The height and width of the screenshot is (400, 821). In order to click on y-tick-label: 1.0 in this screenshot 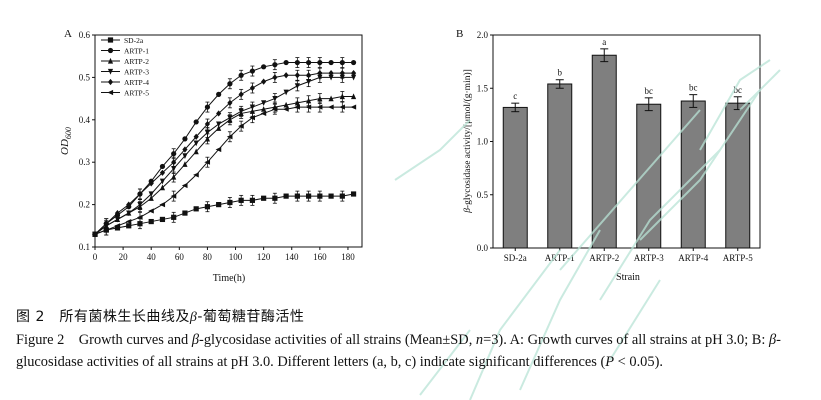, I will do `click(483, 142)`.